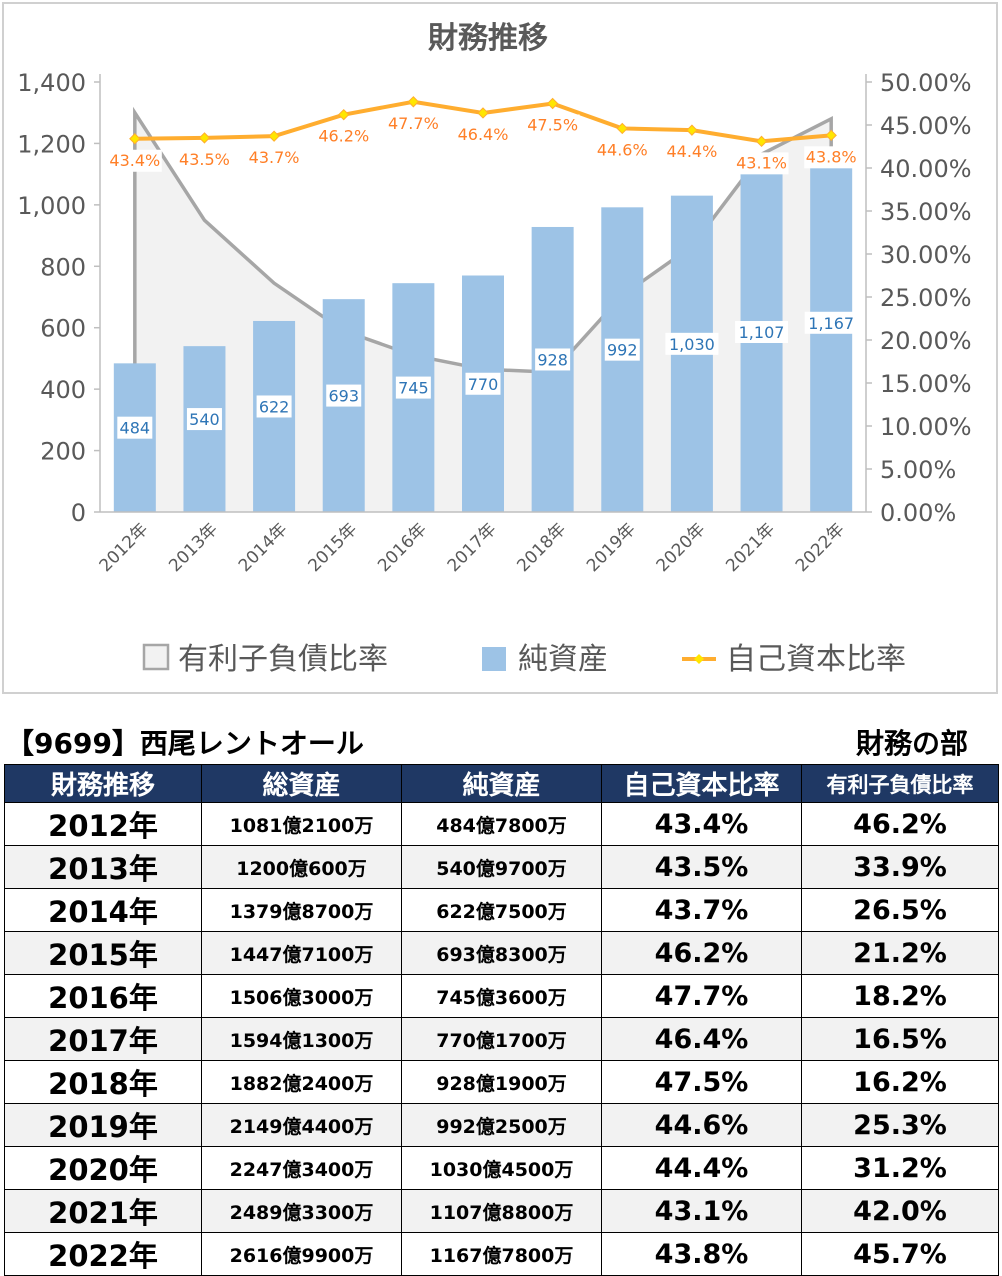 The image size is (1002, 1276). What do you see at coordinates (51, 83) in the screenshot?
I see `y-left-tick-label: 1,400` at bounding box center [51, 83].